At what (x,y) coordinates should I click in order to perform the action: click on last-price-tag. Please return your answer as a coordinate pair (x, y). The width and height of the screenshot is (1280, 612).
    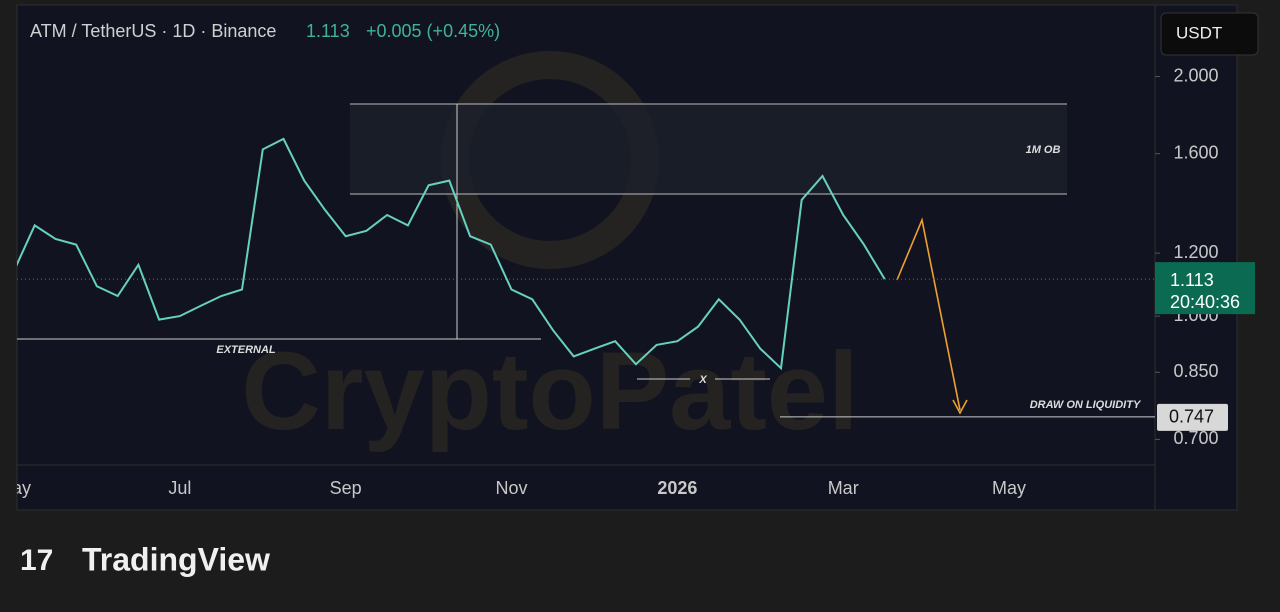
    Looking at the image, I should click on (1205, 288).